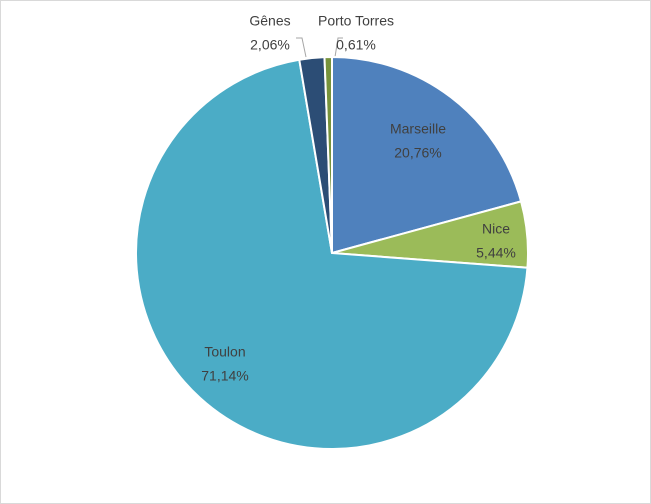 The width and height of the screenshot is (651, 504). Describe the element at coordinates (496, 229) in the screenshot. I see `slice-label: Nice` at that location.